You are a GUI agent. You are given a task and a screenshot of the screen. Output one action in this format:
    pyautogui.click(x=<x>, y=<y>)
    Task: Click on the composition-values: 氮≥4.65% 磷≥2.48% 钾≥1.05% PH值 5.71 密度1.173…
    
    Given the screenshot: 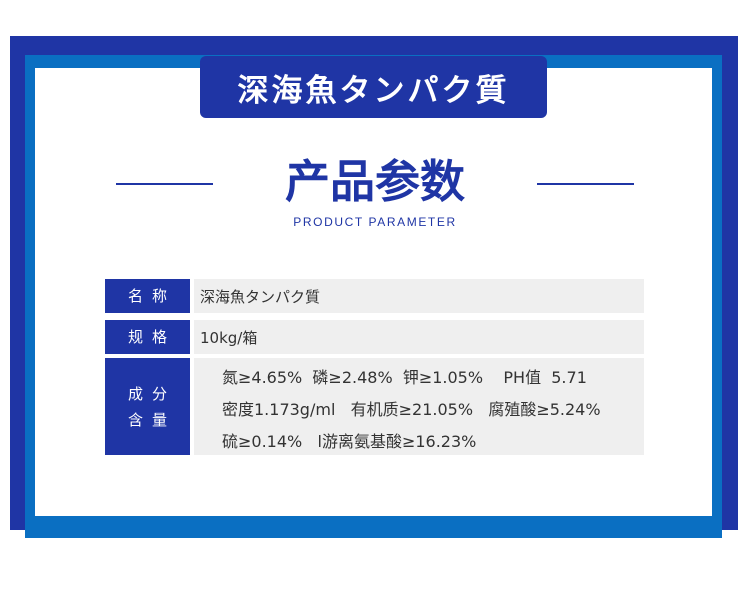 What is the action you would take?
    pyautogui.click(x=419, y=406)
    